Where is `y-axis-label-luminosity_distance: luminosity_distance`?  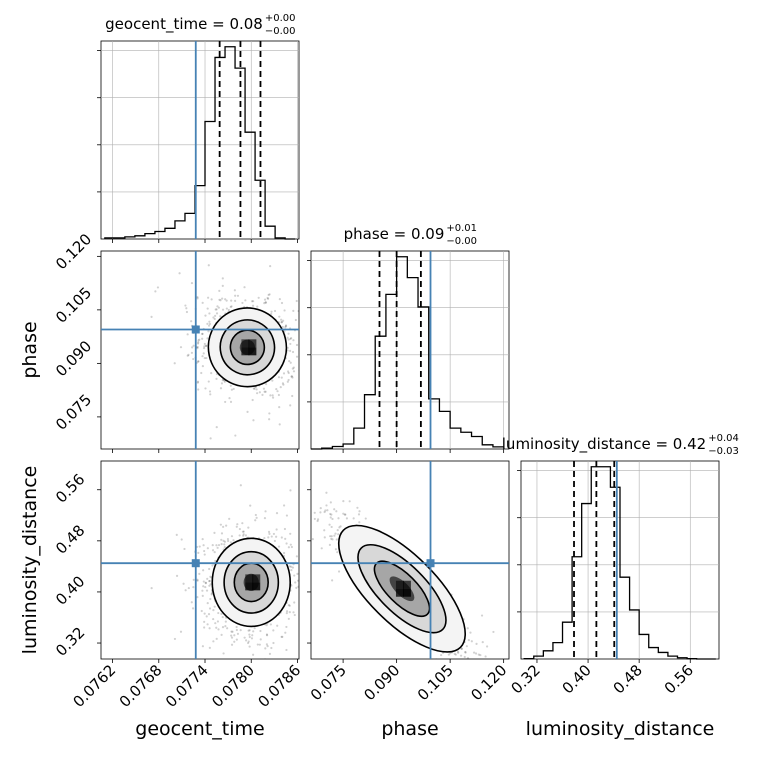 y-axis-label-luminosity_distance: luminosity_distance is located at coordinates (30, 560).